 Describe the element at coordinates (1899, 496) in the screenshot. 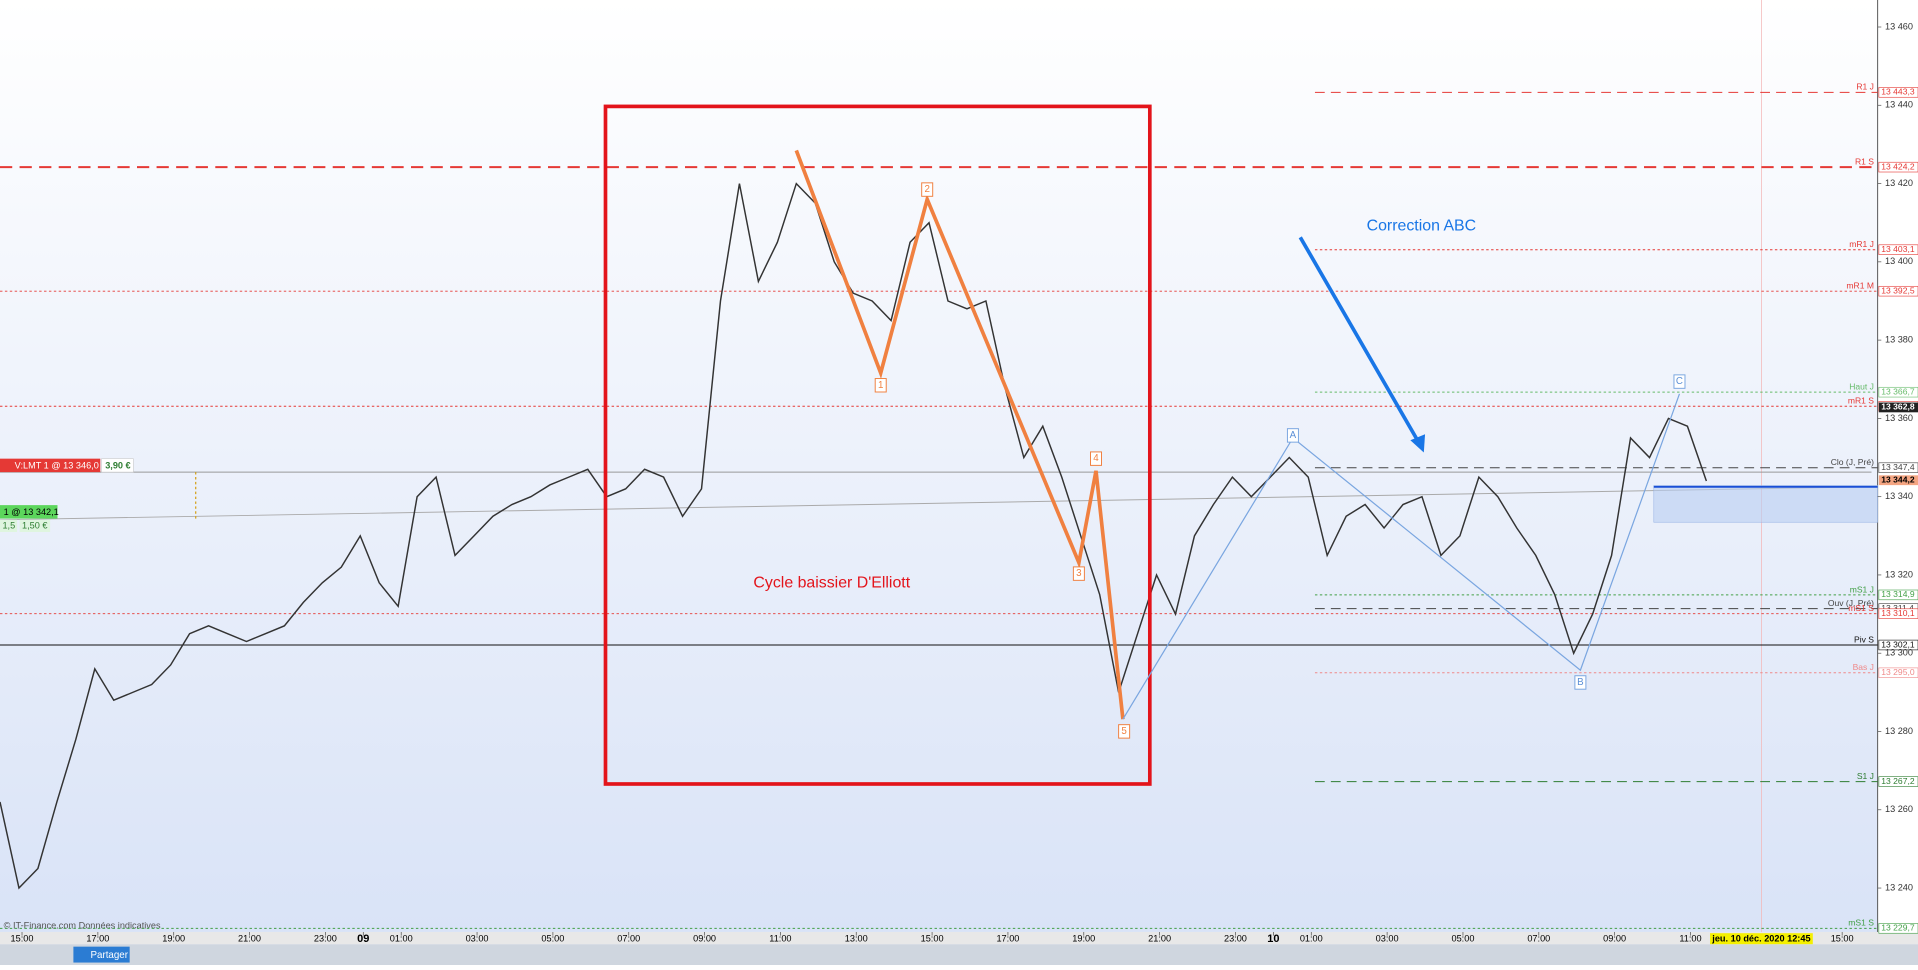

I see `y-tick-label: 13 340` at that location.